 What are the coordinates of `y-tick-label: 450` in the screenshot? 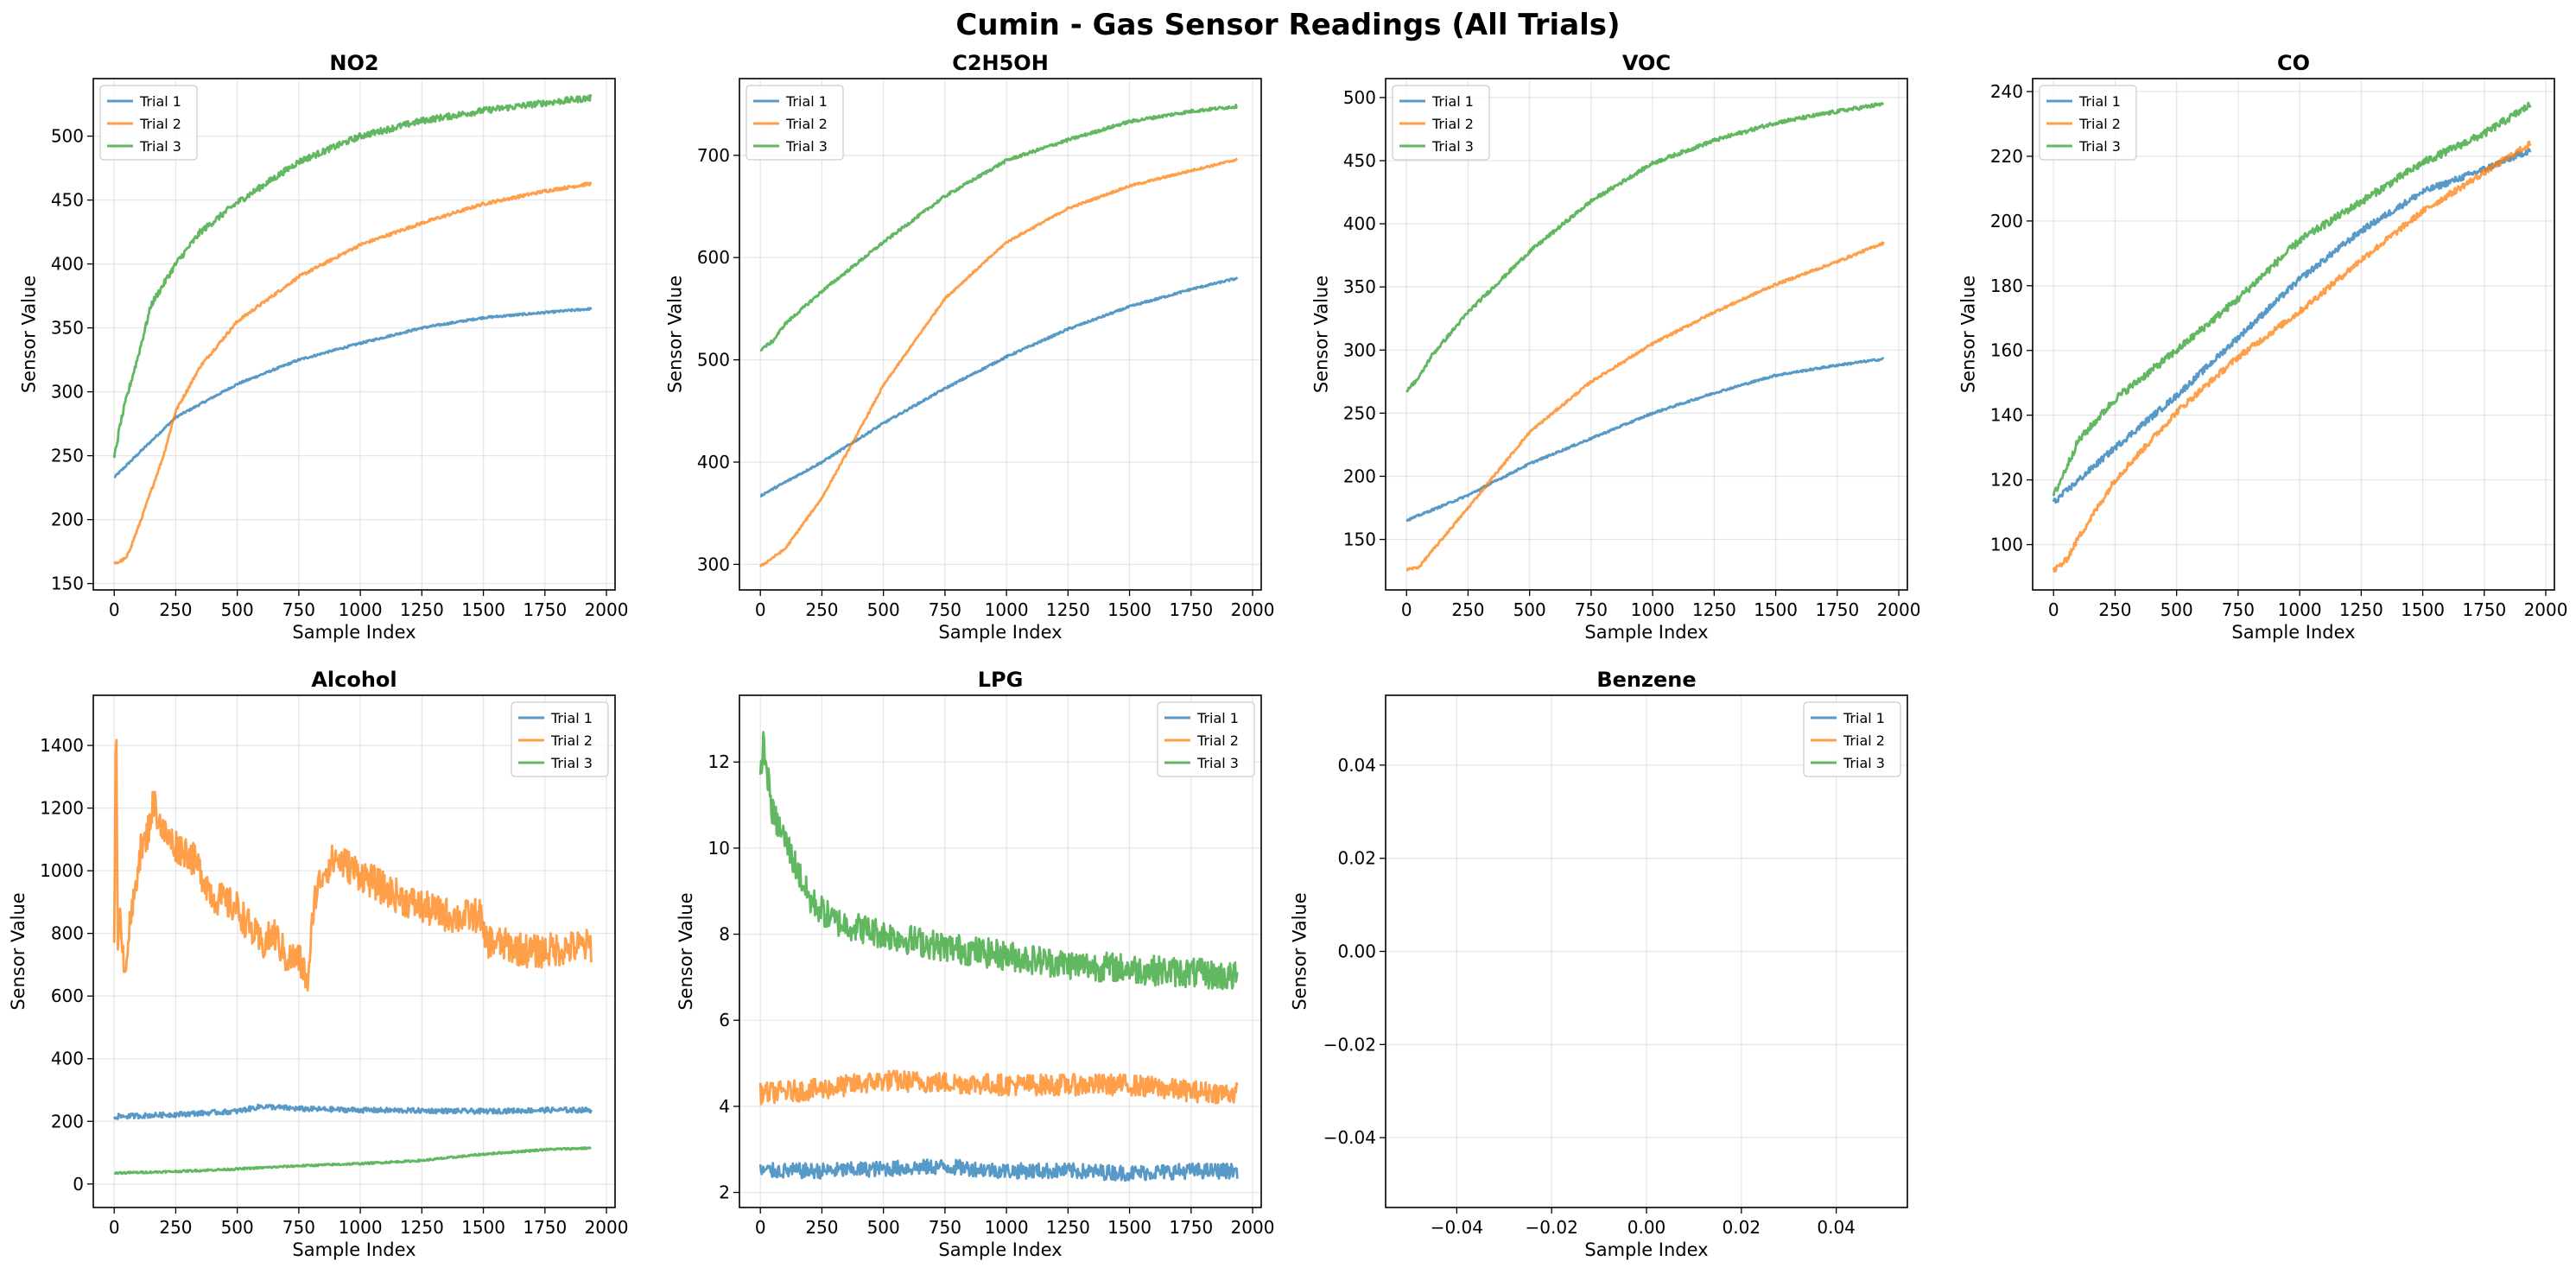 It's located at (1359, 160).